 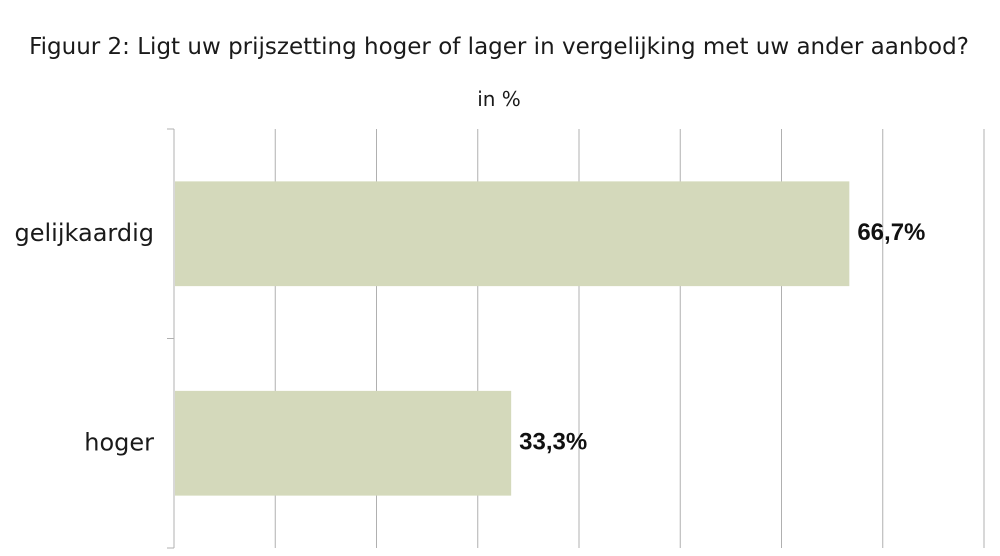 What do you see at coordinates (85, 338) in the screenshot?
I see `category-labels: gelijkaardig hoger` at bounding box center [85, 338].